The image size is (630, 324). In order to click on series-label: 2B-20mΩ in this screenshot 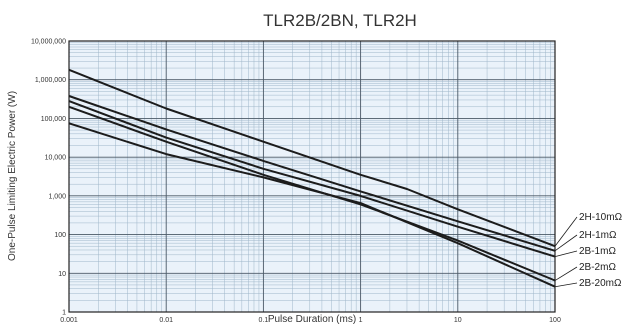, I will do `click(600, 283)`.